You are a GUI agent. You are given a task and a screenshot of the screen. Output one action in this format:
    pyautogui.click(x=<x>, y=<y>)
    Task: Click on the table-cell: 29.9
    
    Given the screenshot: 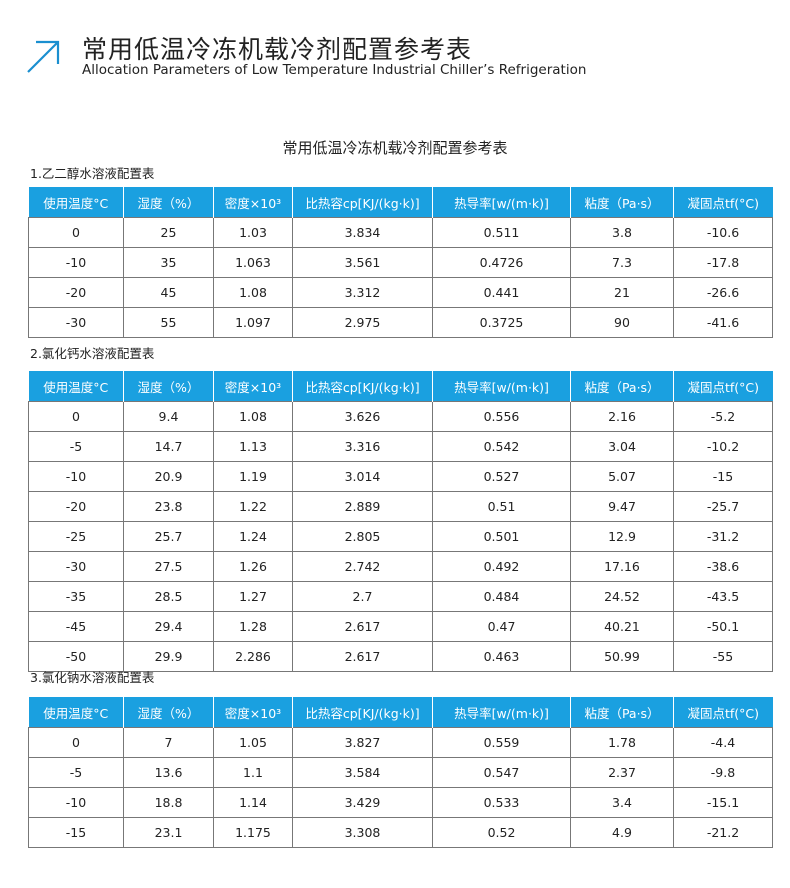 What is the action you would take?
    pyautogui.click(x=168, y=656)
    